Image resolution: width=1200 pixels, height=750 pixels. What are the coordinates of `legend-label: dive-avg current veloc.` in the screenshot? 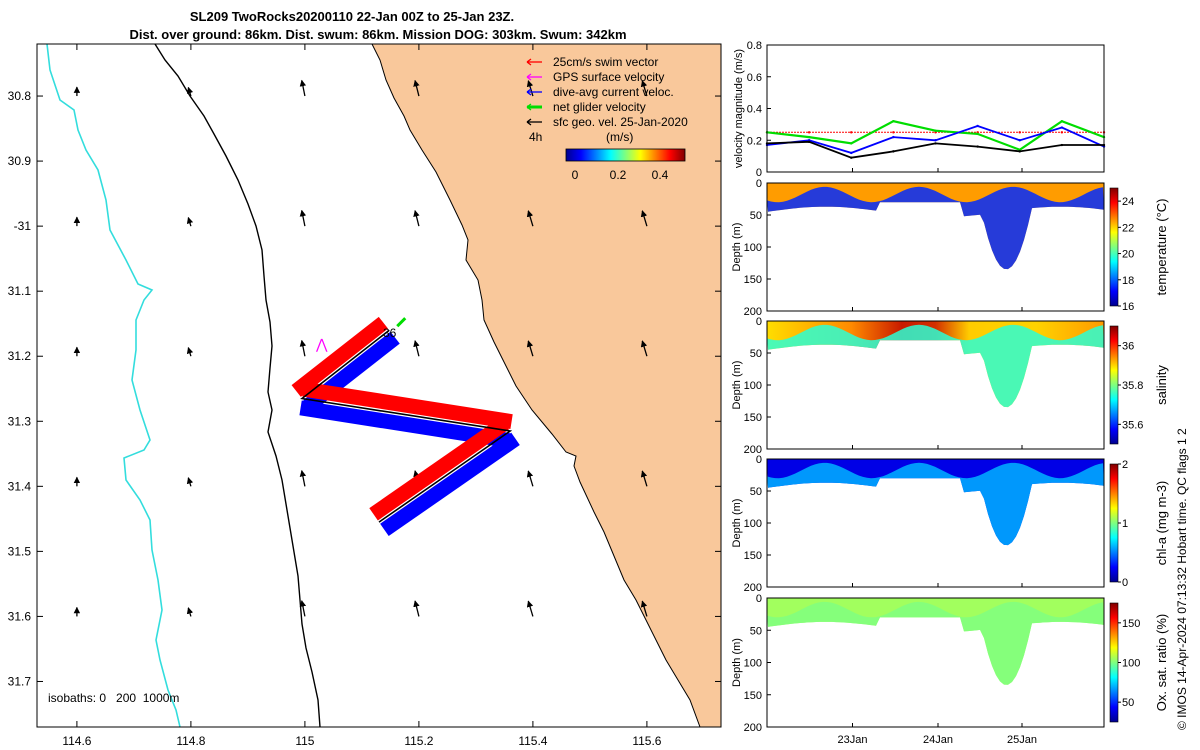 It's located at (613, 92).